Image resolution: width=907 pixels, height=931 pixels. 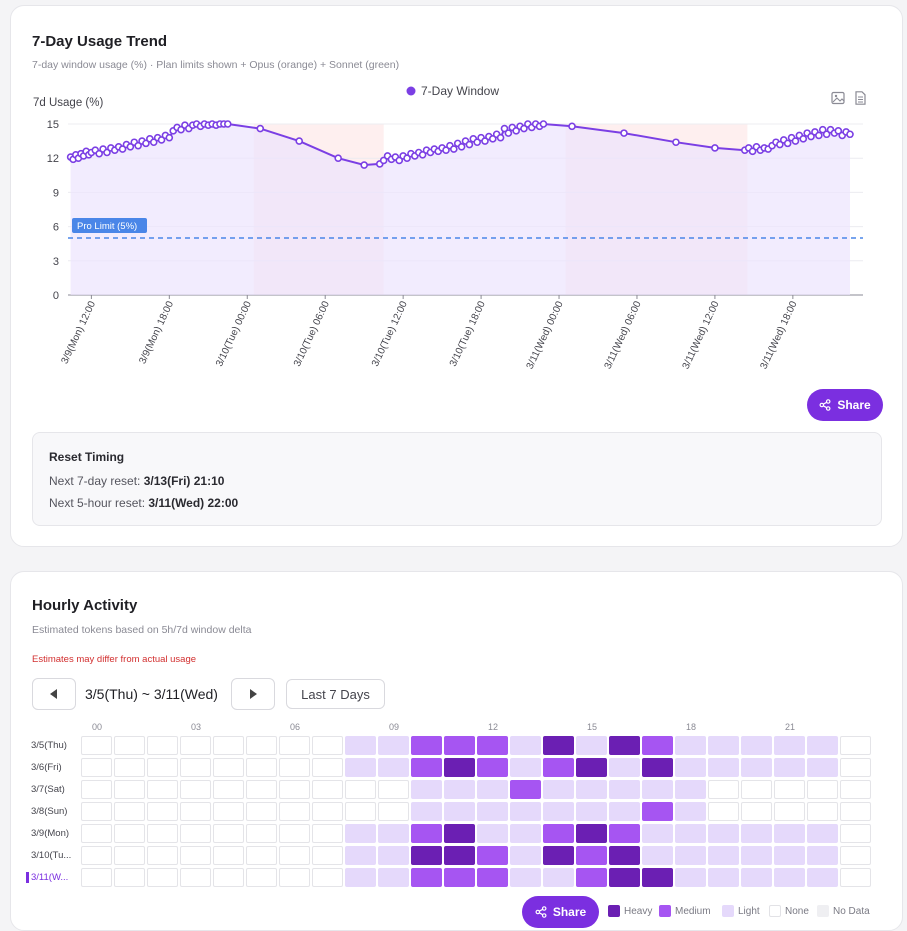 What do you see at coordinates (253, 694) in the screenshot?
I see `next-week-button` at bounding box center [253, 694].